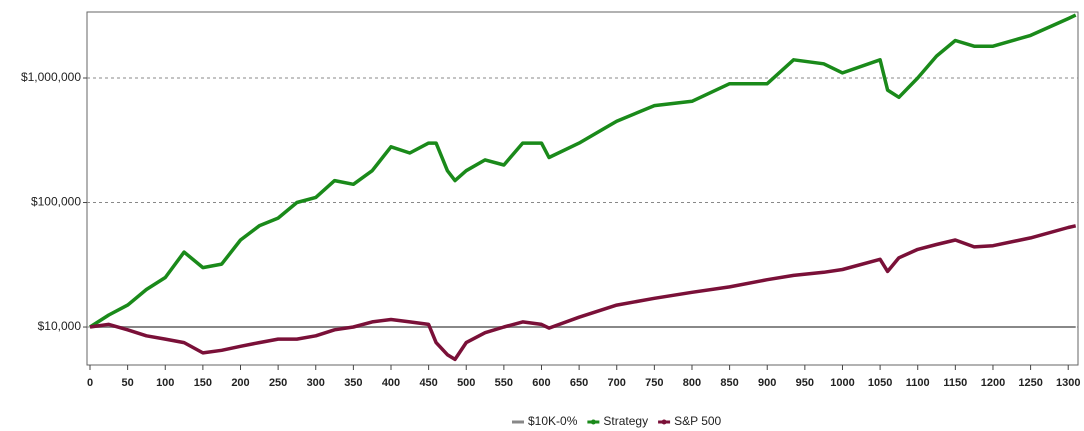  Describe the element at coordinates (880, 383) in the screenshot. I see `x-tick-label: 1050` at that location.